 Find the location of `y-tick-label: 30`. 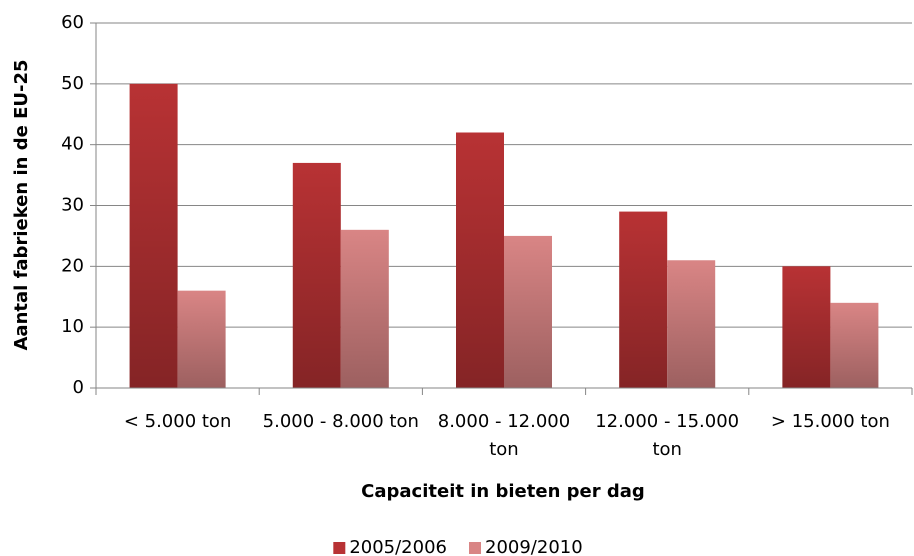

y-tick-label: 30 is located at coordinates (72, 205).